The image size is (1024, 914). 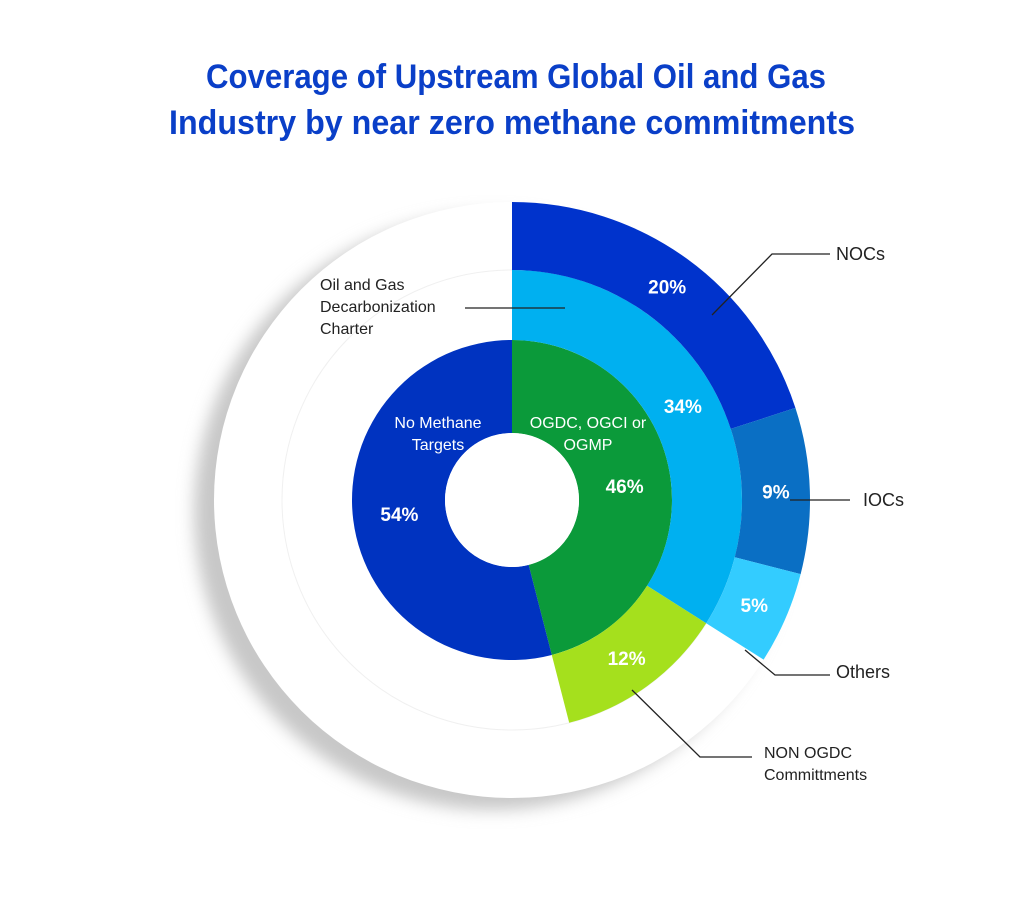 What do you see at coordinates (627, 659) in the screenshot?
I see `value-label: 12%` at bounding box center [627, 659].